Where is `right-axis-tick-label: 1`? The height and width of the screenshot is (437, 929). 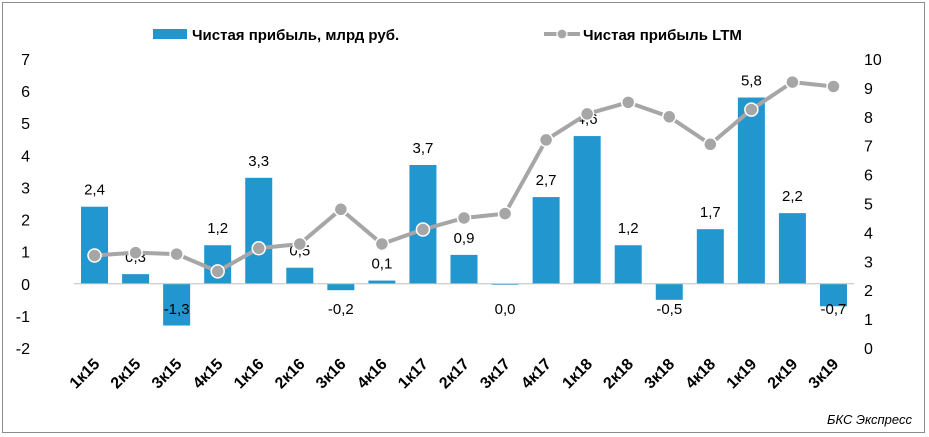 right-axis-tick-label: 1 is located at coordinates (868, 320).